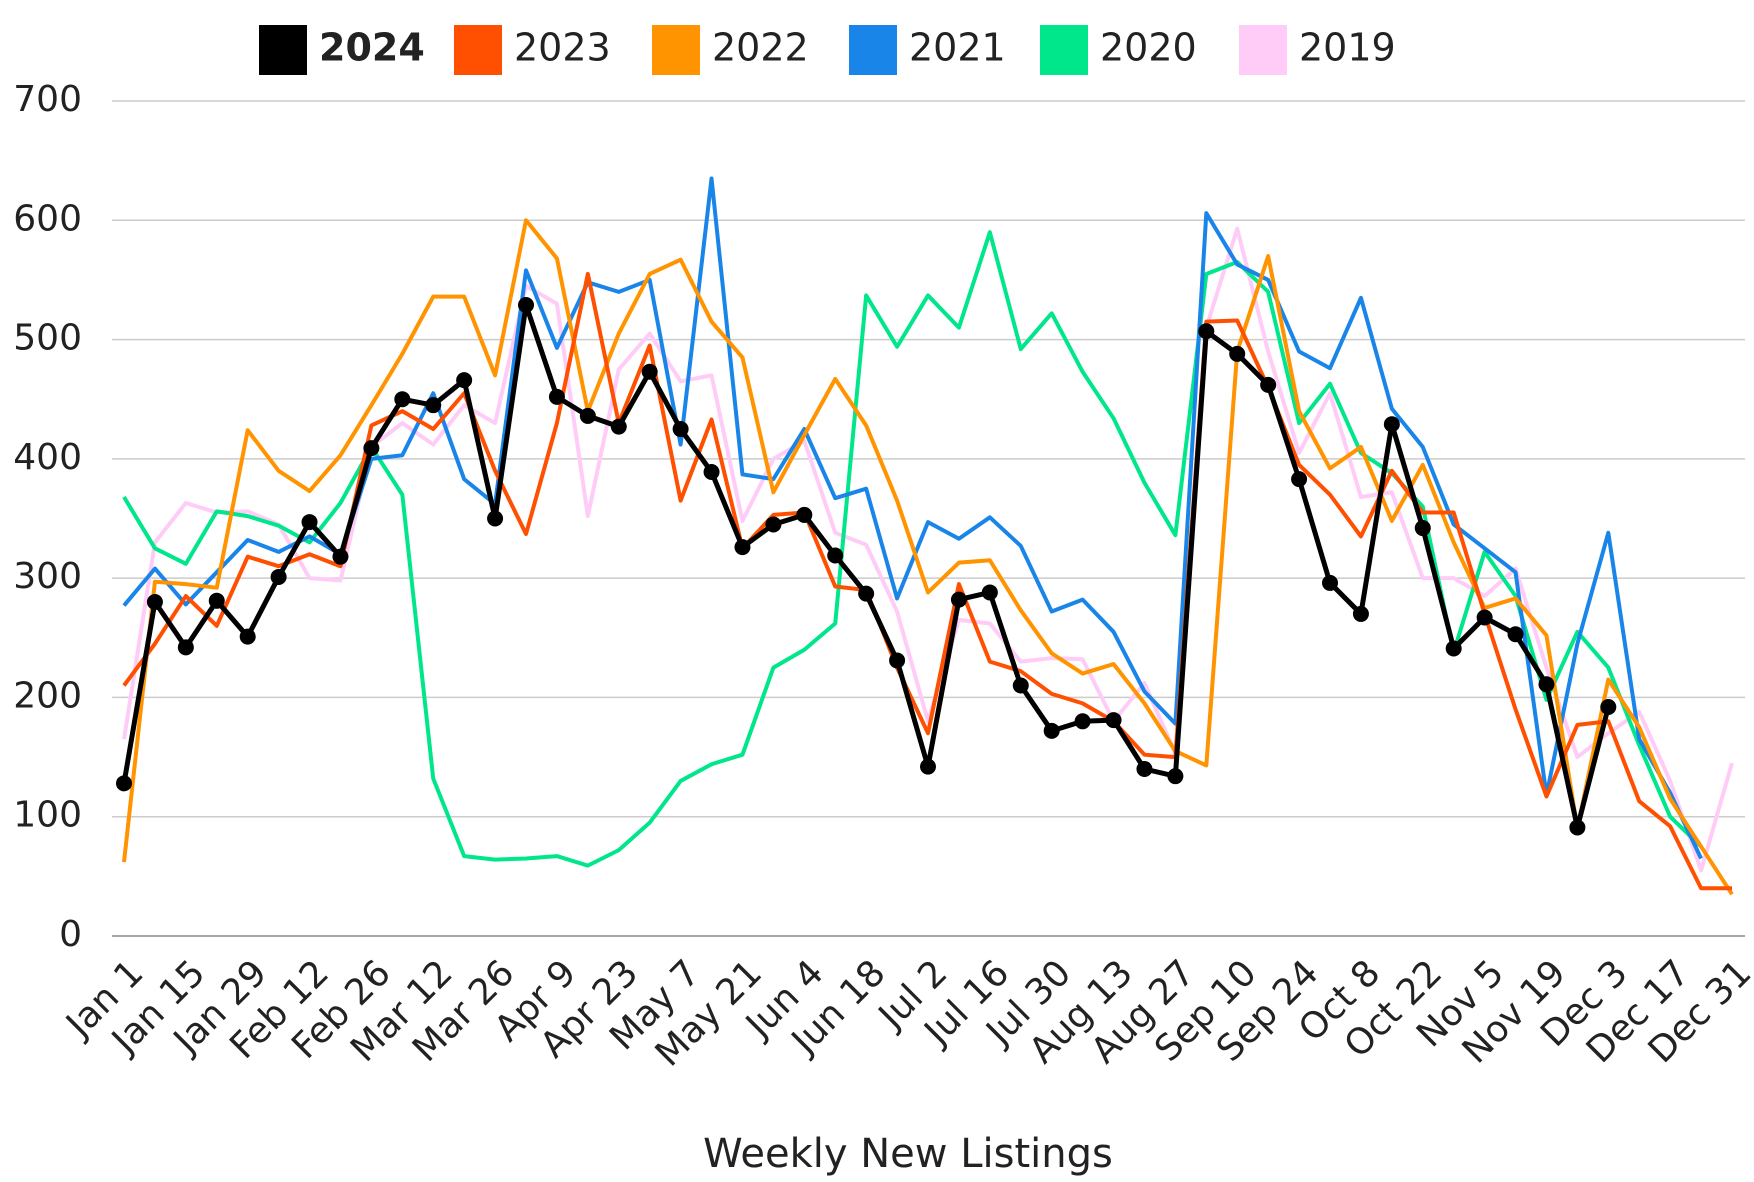 The width and height of the screenshot is (1754, 1182). What do you see at coordinates (47, 99) in the screenshot?
I see `y-tick-label: 700` at bounding box center [47, 99].